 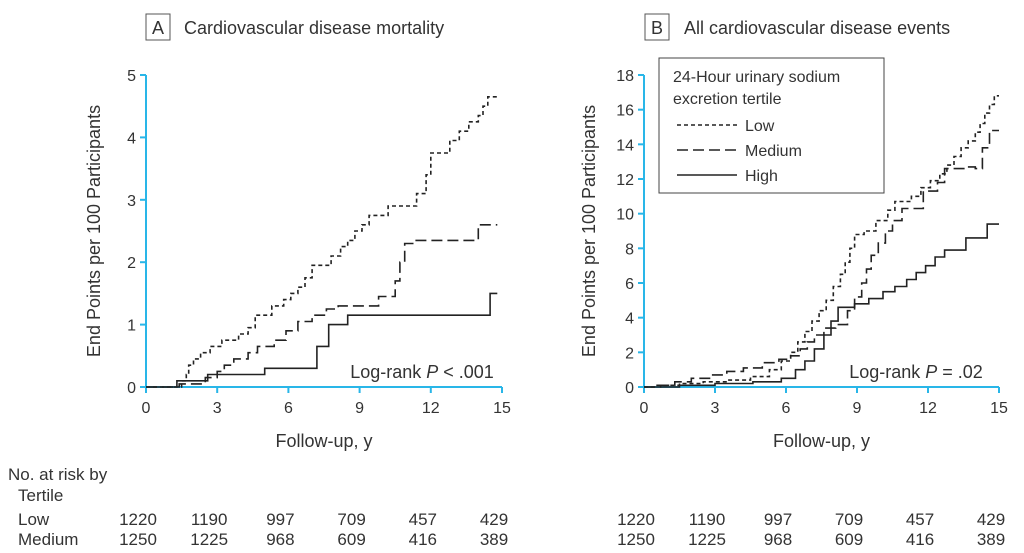 What do you see at coordinates (209, 539) in the screenshot?
I see `risk-value-medium-panel-a: 1225` at bounding box center [209, 539].